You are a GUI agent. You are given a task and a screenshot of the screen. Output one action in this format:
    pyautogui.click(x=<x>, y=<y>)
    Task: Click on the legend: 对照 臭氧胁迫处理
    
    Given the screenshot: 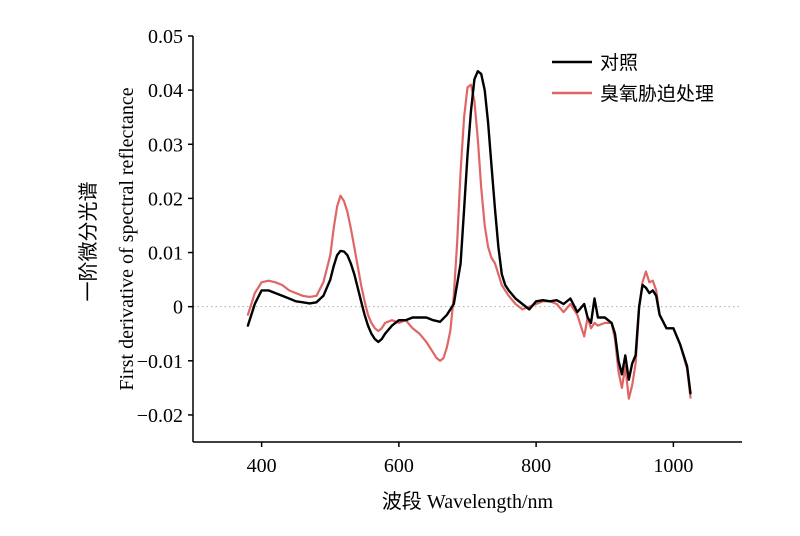 What is the action you would take?
    pyautogui.click(x=633, y=78)
    